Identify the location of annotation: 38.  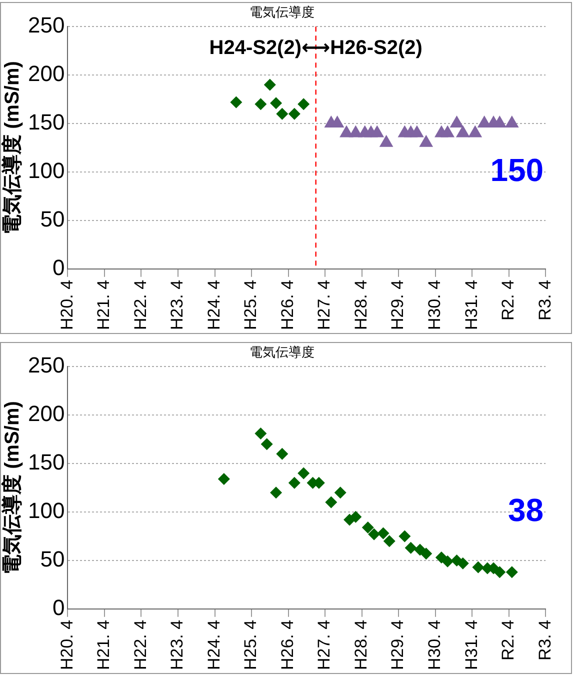
(526, 510).